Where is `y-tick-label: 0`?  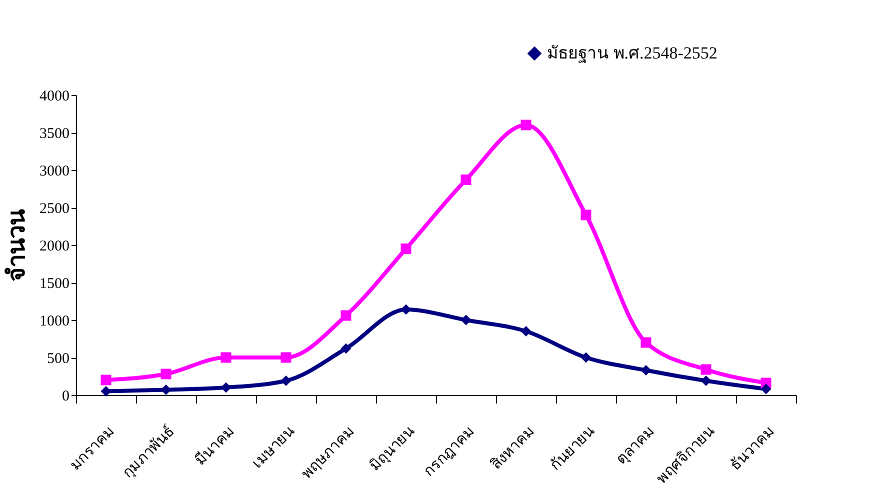 y-tick-label: 0 is located at coordinates (66, 396).